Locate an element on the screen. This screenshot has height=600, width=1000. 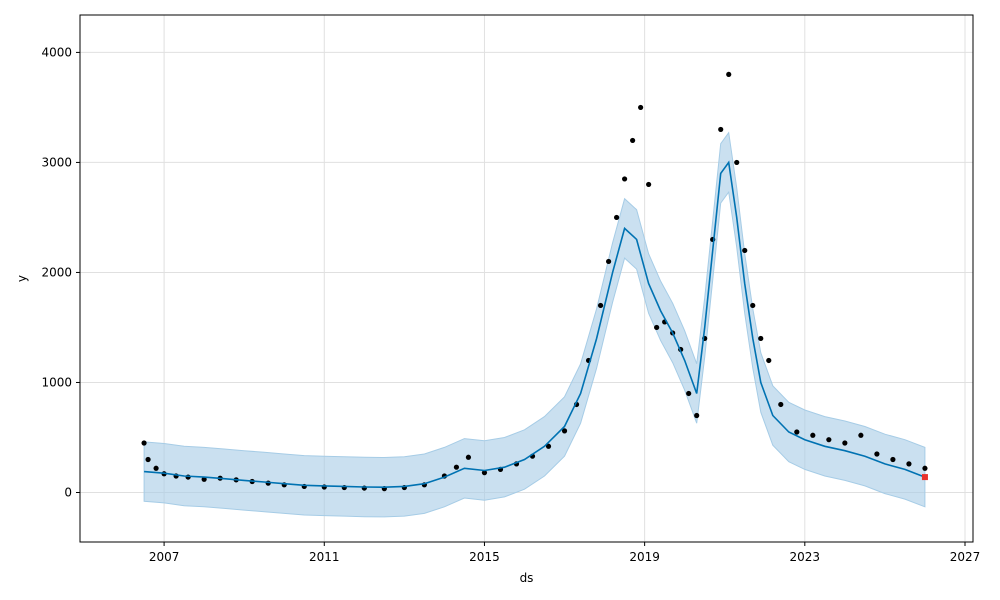
y-axis: 0 1000 2000 3000 4000 is located at coordinates (60, 272).